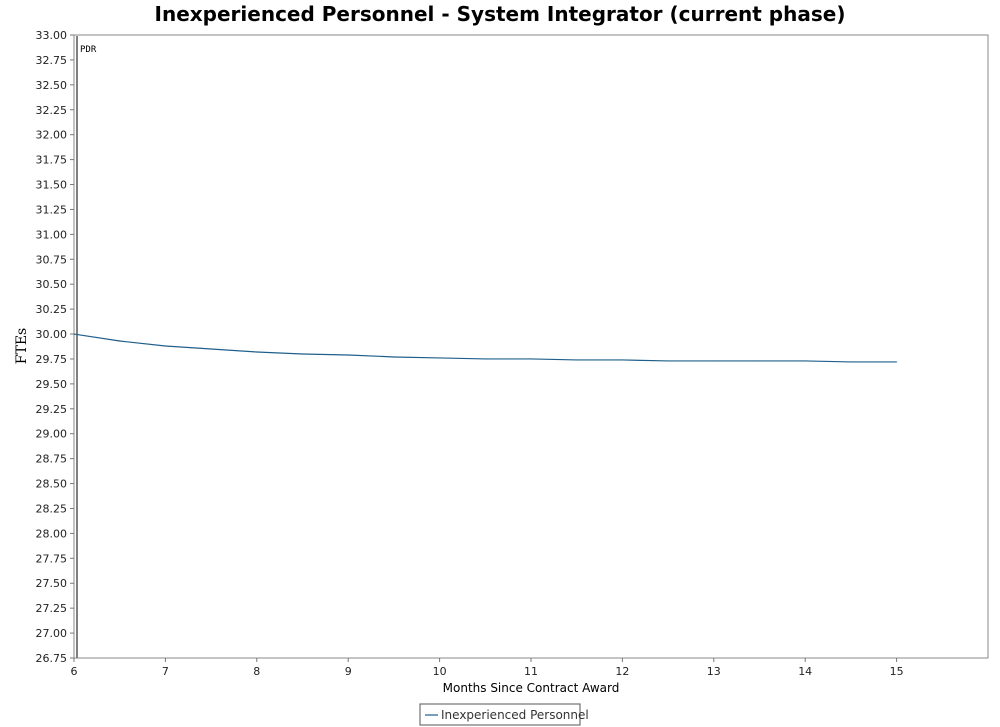 The height and width of the screenshot is (727, 1000). Describe the element at coordinates (74, 671) in the screenshot. I see `x-tick-label: 6` at that location.